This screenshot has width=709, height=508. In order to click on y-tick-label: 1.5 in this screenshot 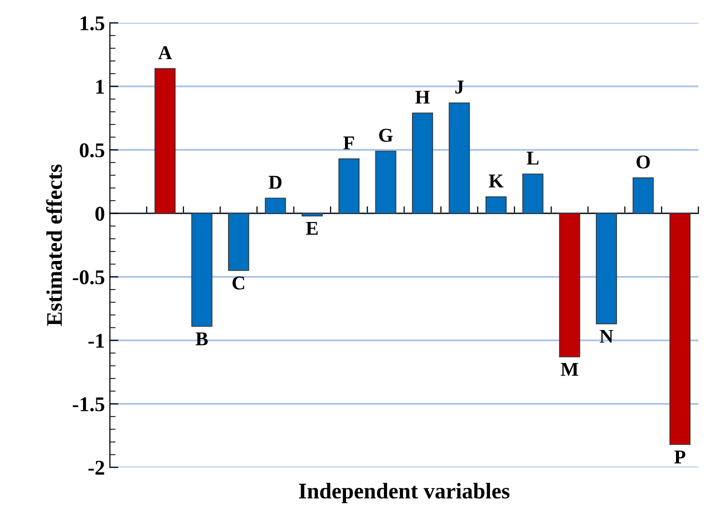, I will do `click(92, 23)`.